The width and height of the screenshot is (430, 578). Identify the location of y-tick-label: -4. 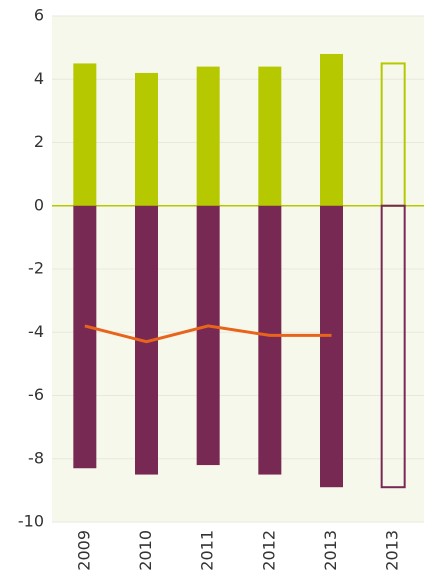
(36, 331).